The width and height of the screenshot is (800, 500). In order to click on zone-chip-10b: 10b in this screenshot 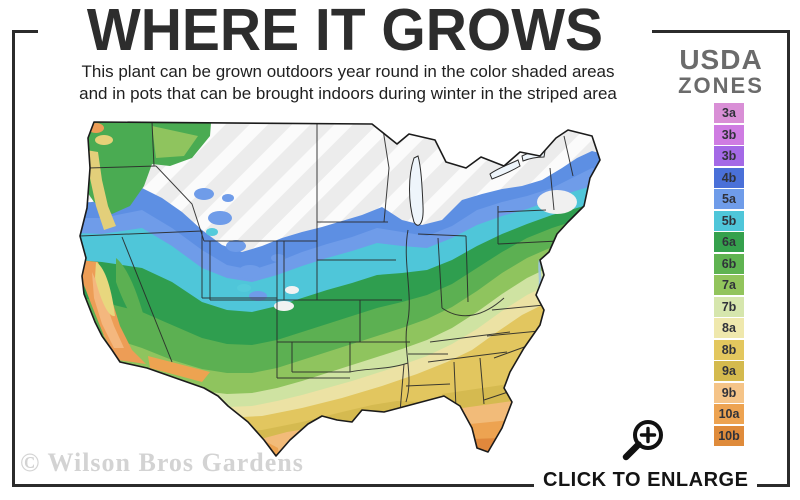, I will do `click(729, 435)`.